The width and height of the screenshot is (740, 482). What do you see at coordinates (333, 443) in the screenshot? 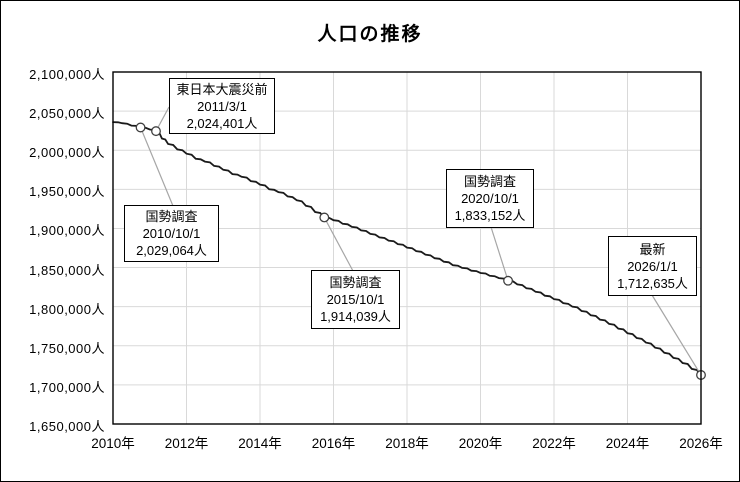
I see `x-axis-tick-label: 2016年` at bounding box center [333, 443].